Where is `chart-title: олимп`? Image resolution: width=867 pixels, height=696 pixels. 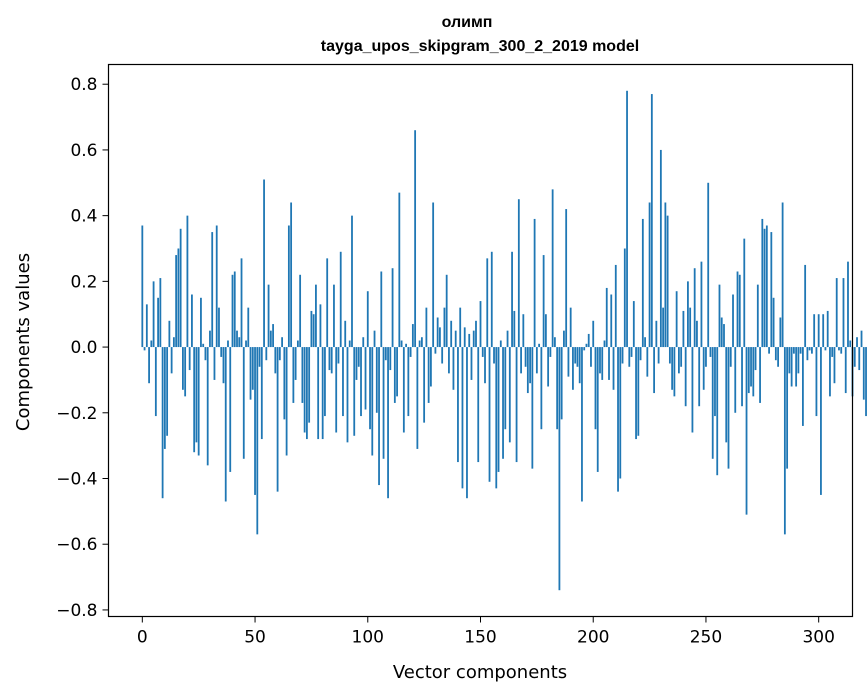 chart-title: олимп is located at coordinates (467, 22).